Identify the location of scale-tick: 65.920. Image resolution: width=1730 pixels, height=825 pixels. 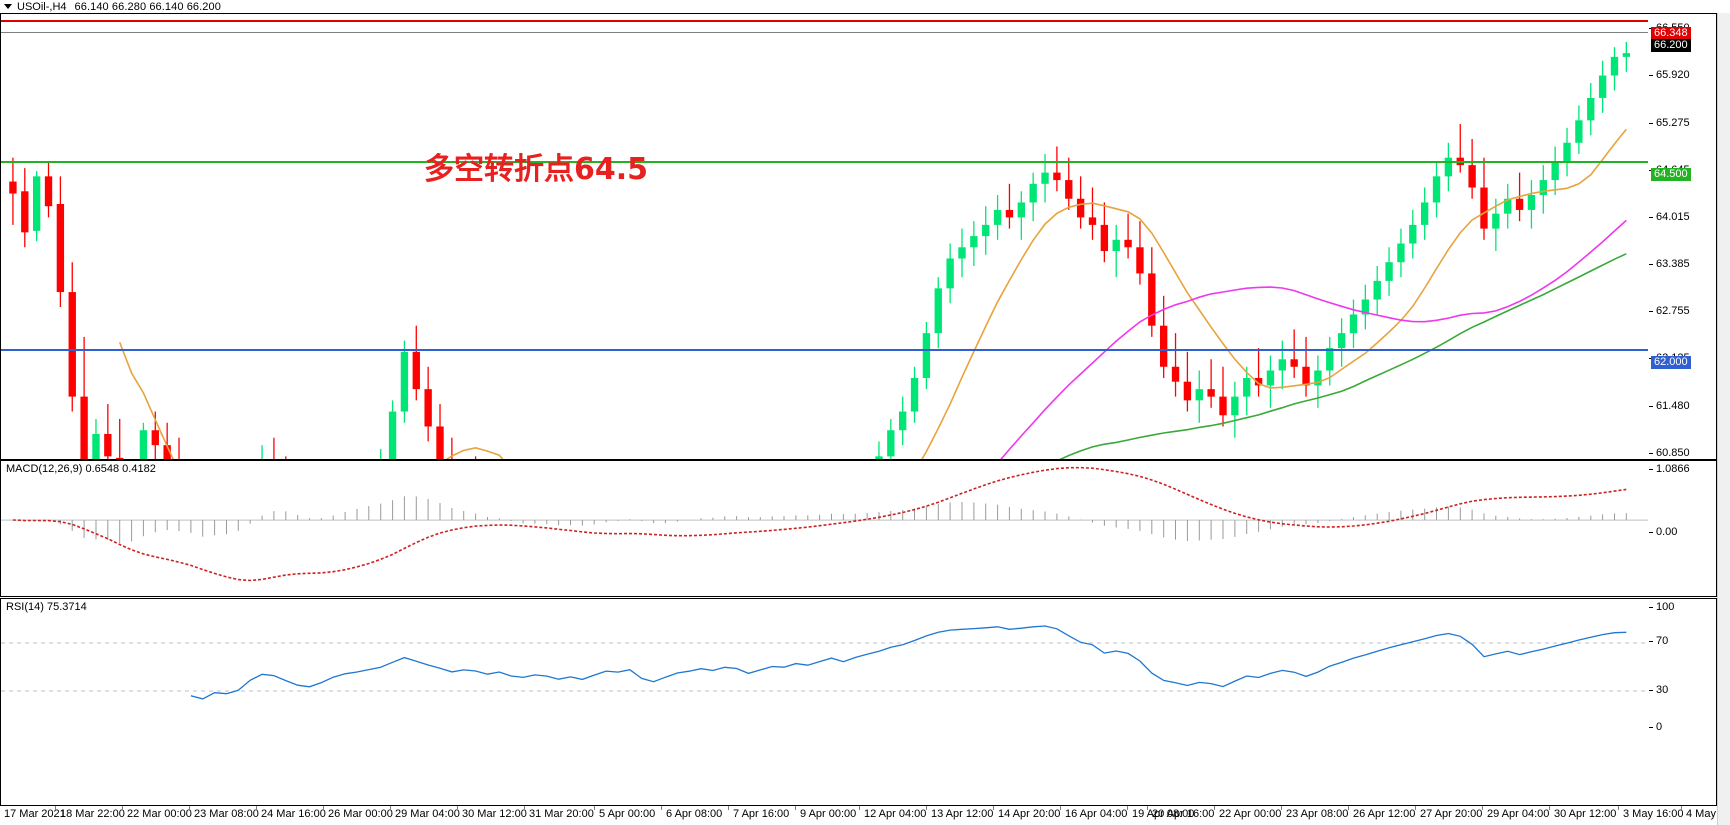
(1669, 75).